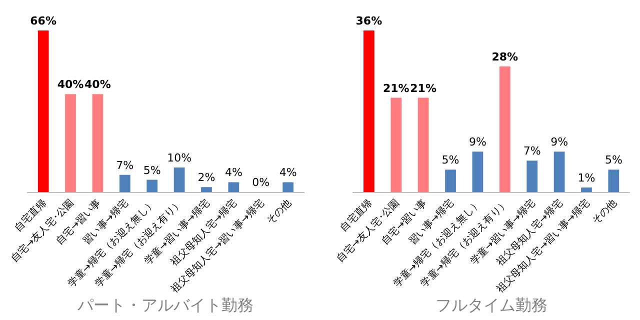 The image size is (640, 320). What do you see at coordinates (491, 304) in the screenshot?
I see `x-axis-title: フルタイム勤務` at bounding box center [491, 304].